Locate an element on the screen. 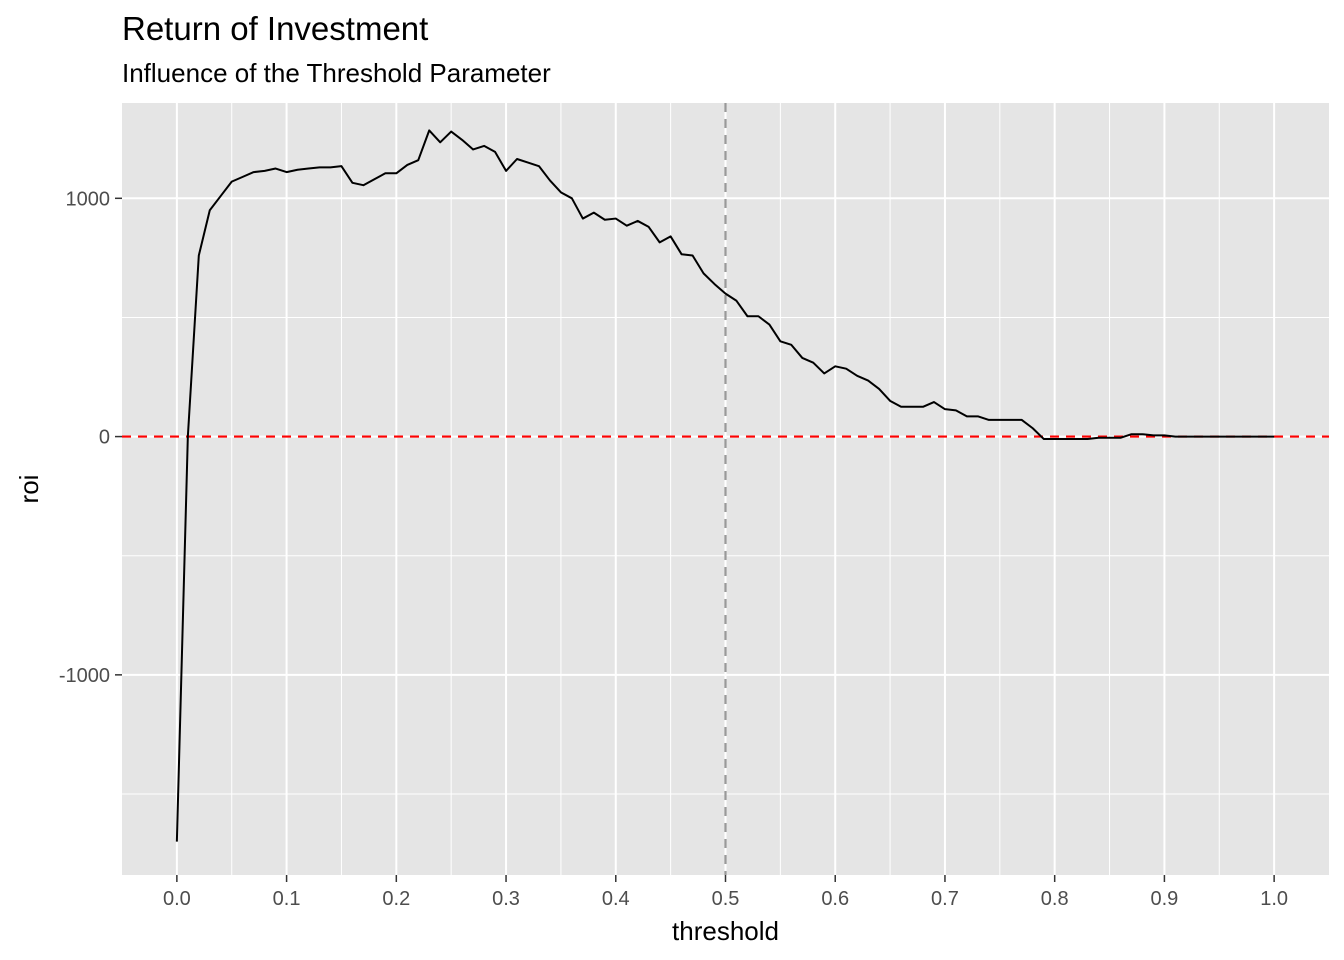 The width and height of the screenshot is (1344, 960). y-tick-label: -1000 is located at coordinates (84, 676).